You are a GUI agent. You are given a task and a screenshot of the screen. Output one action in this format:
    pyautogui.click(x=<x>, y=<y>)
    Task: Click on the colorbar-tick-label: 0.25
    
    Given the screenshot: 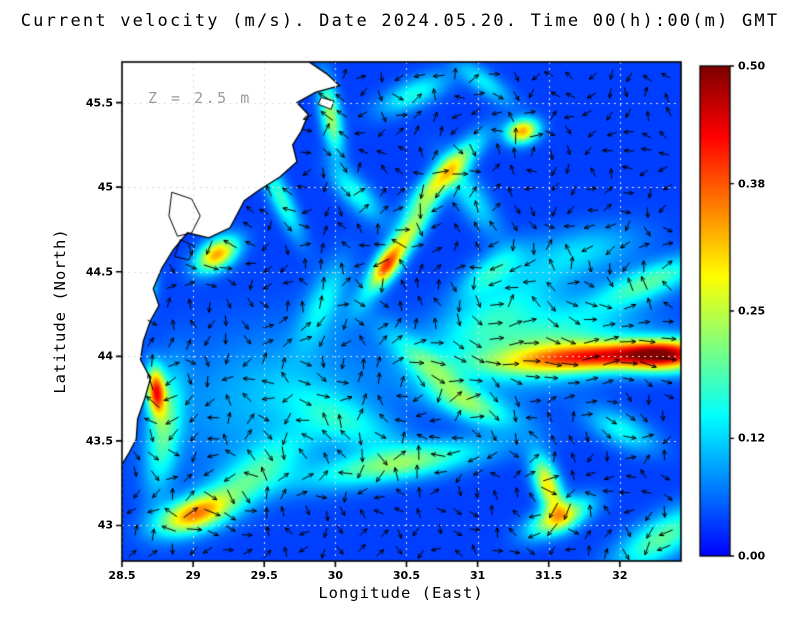 What is the action you would take?
    pyautogui.click(x=752, y=311)
    